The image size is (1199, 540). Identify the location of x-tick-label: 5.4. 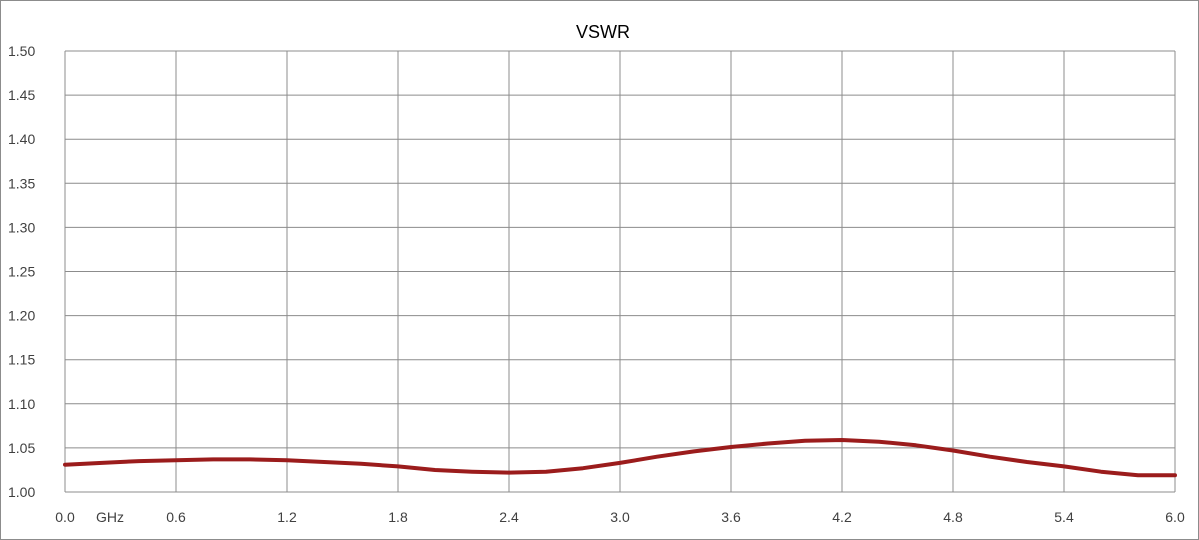
(1064, 517).